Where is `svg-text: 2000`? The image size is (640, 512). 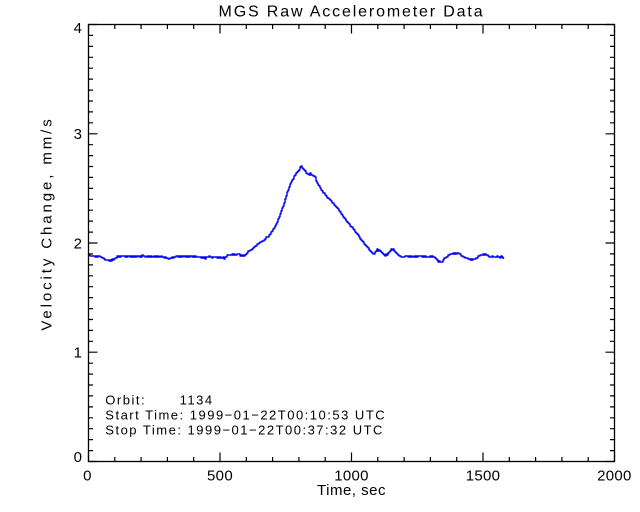 svg-text: 2000 is located at coordinates (614, 476).